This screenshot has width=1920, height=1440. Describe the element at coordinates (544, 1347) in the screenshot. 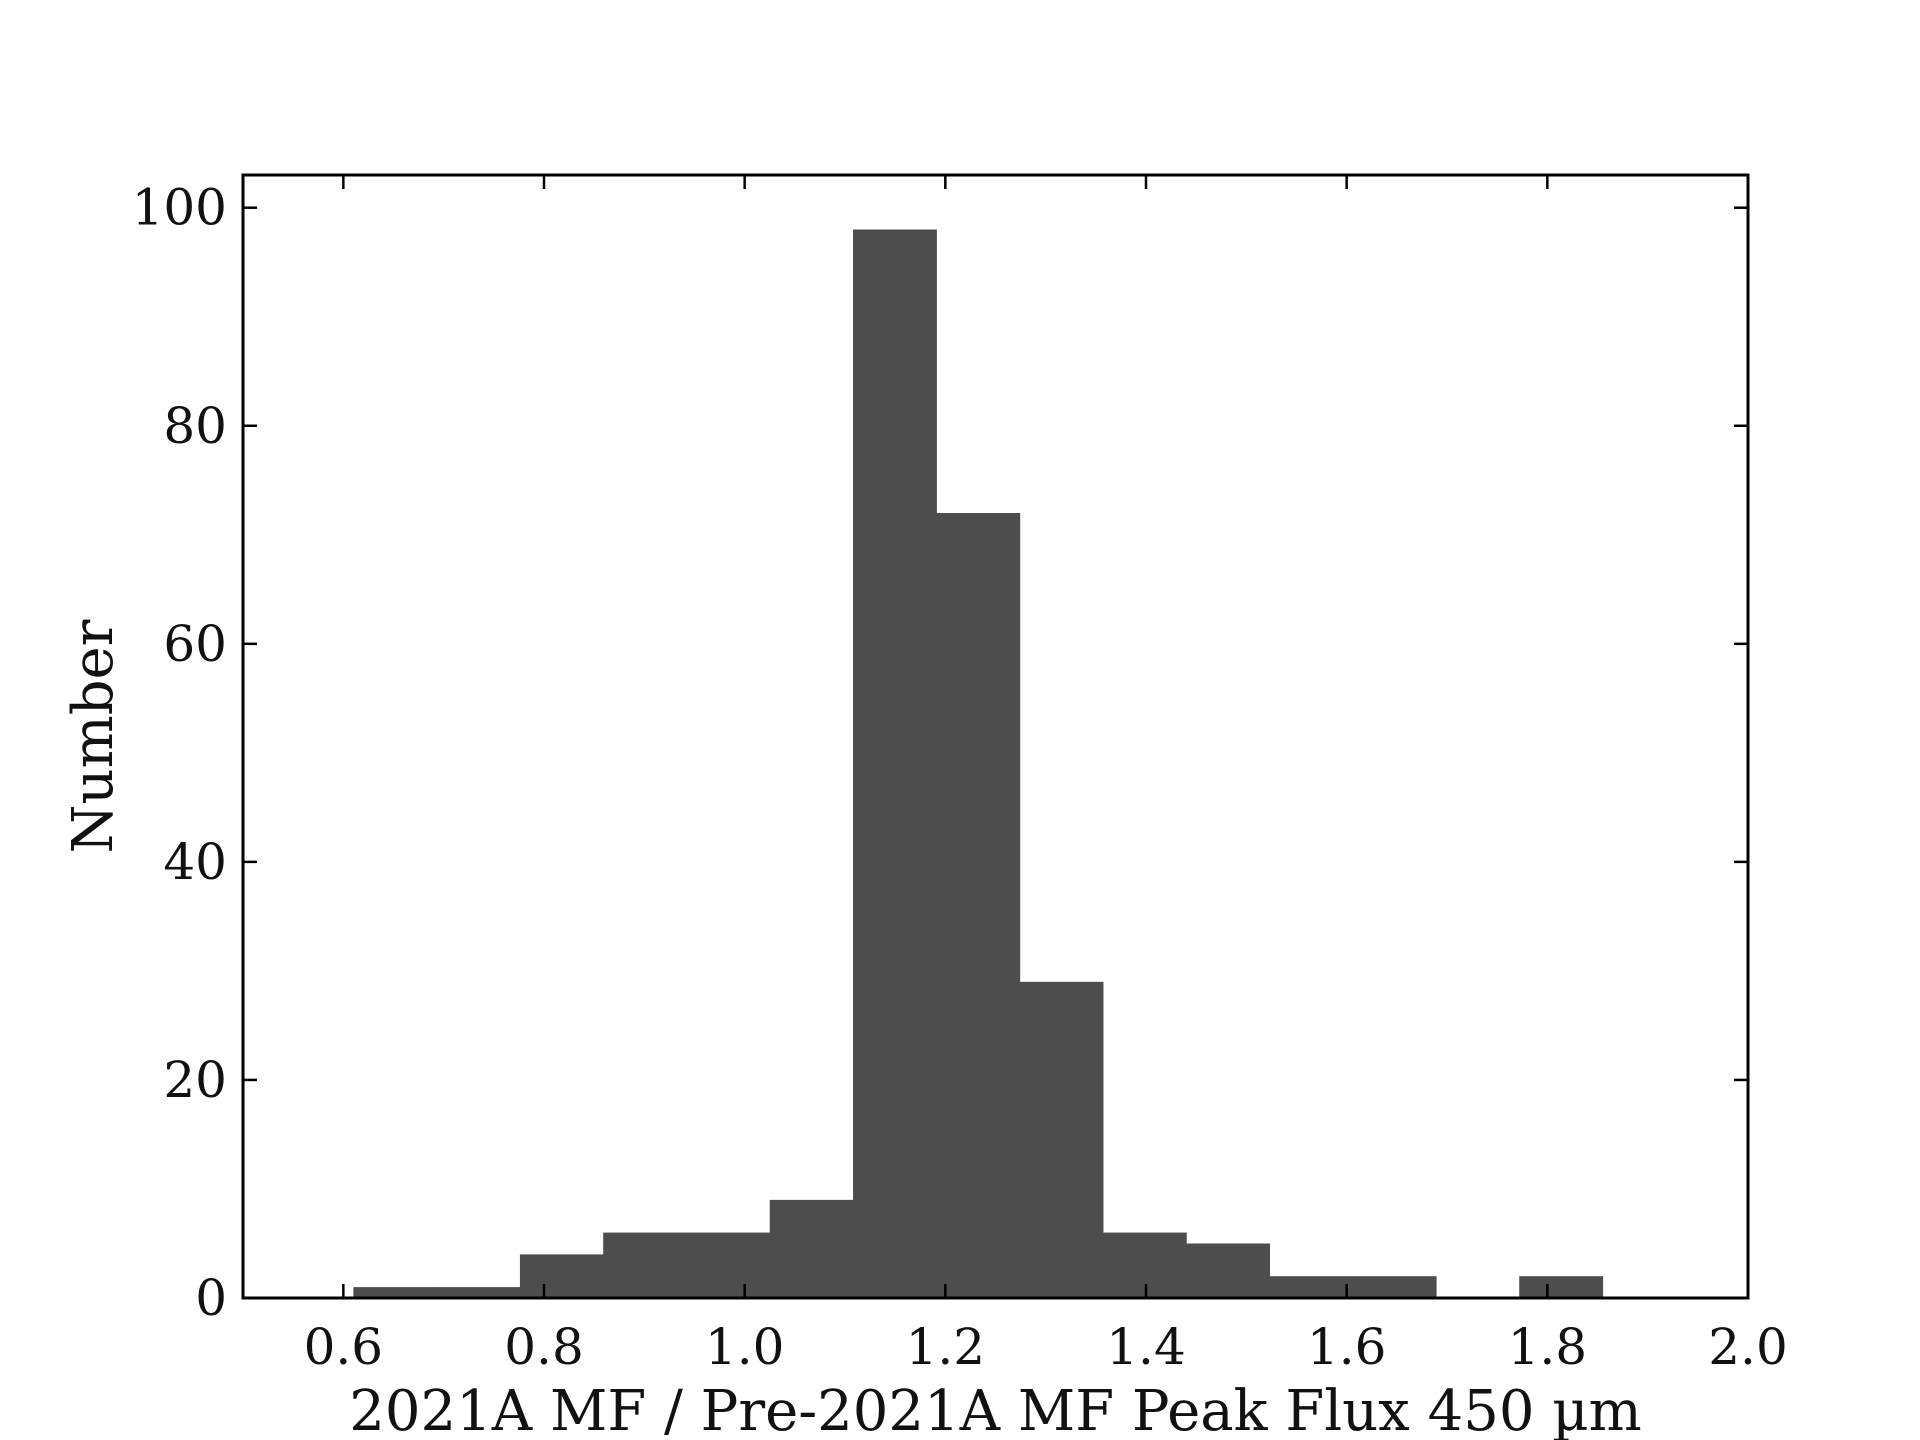

I see `x-tick-label: 0.8` at that location.